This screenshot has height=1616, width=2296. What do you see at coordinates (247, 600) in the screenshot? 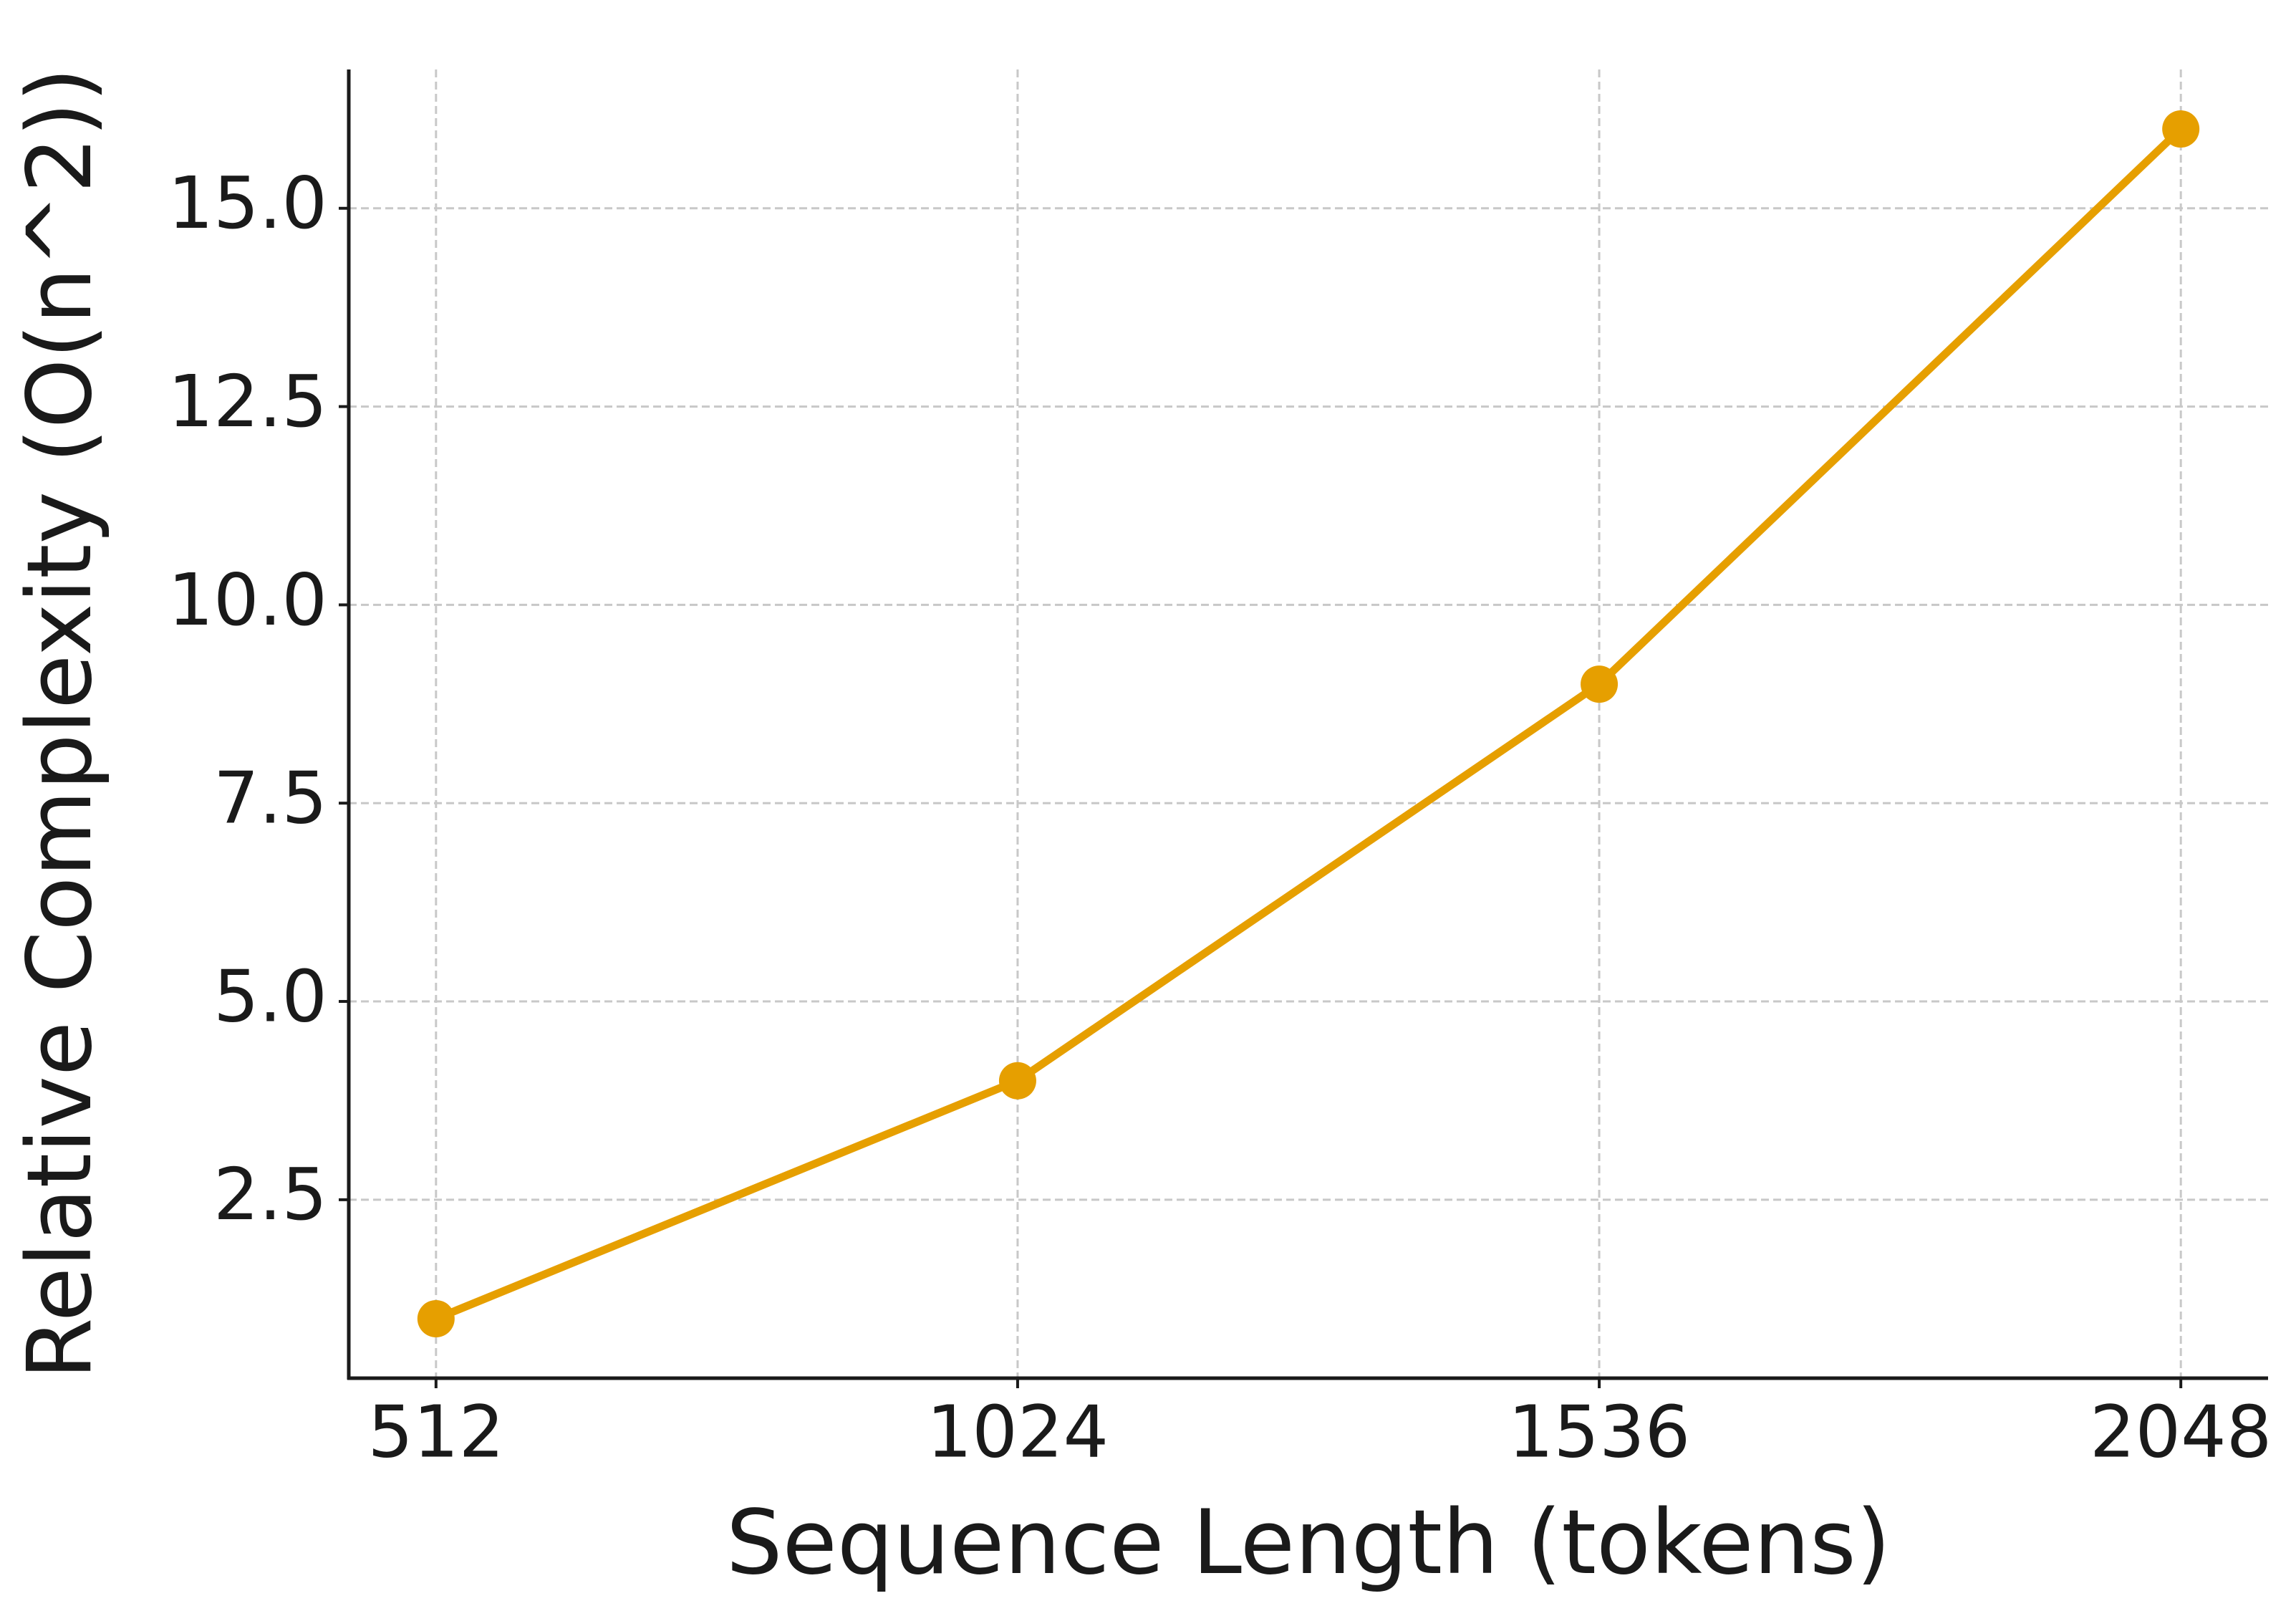
I see `y-tick-label: 10.0` at bounding box center [247, 600].